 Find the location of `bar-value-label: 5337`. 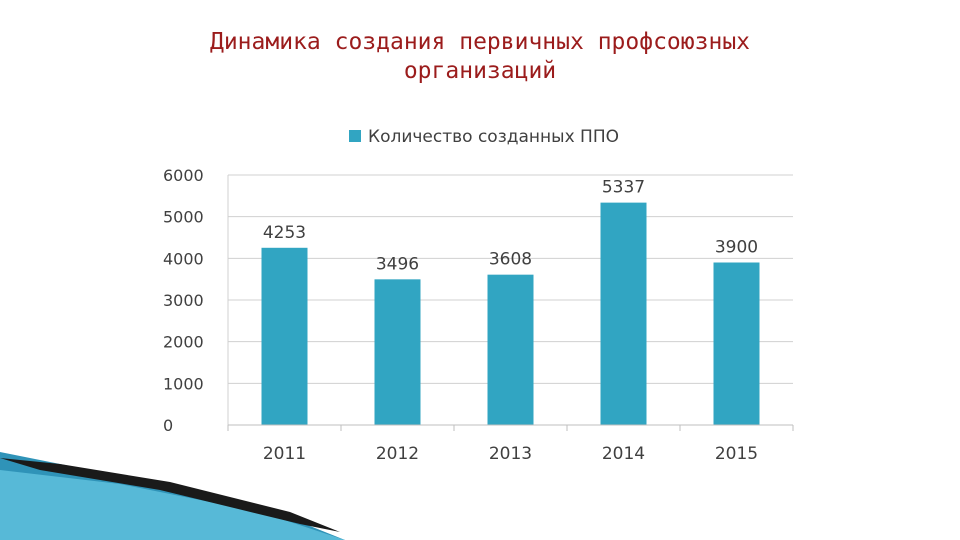

bar-value-label: 5337 is located at coordinates (623, 188).